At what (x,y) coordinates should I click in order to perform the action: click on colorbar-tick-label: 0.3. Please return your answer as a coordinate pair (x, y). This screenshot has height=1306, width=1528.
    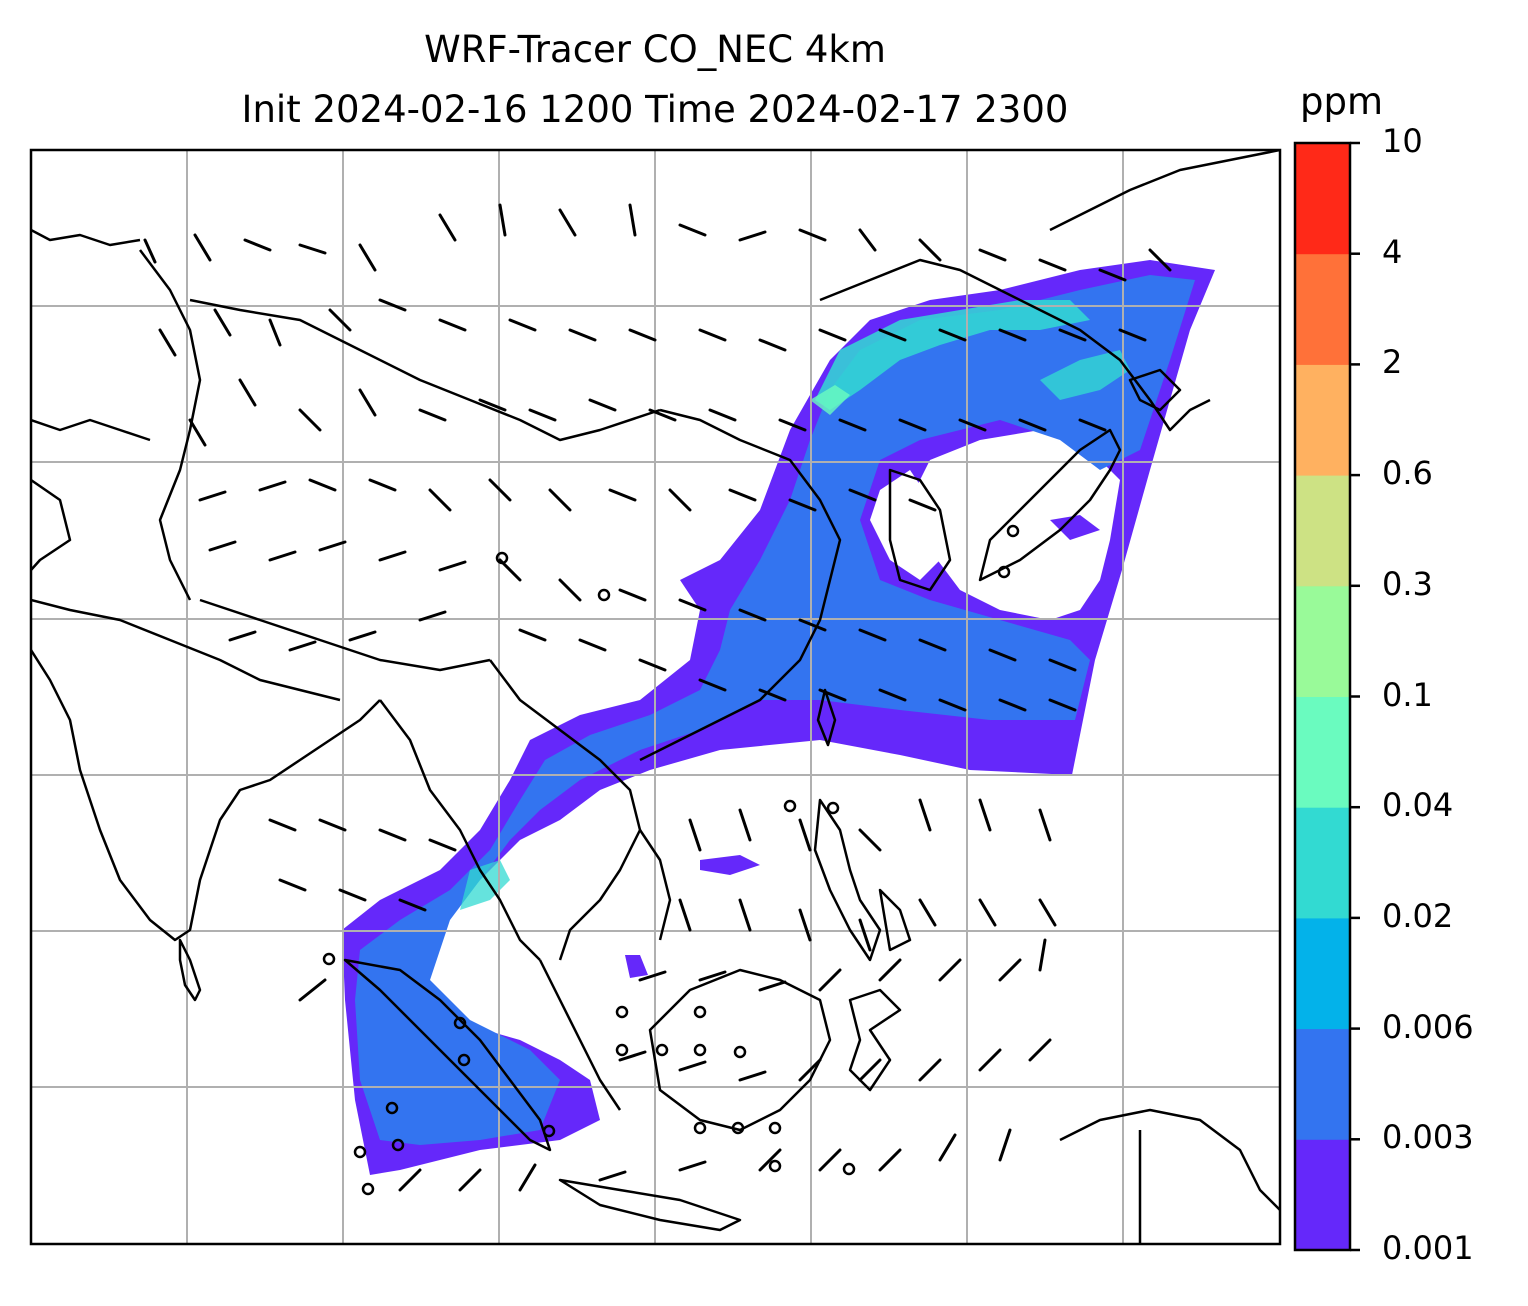
    Looking at the image, I should click on (1407, 583).